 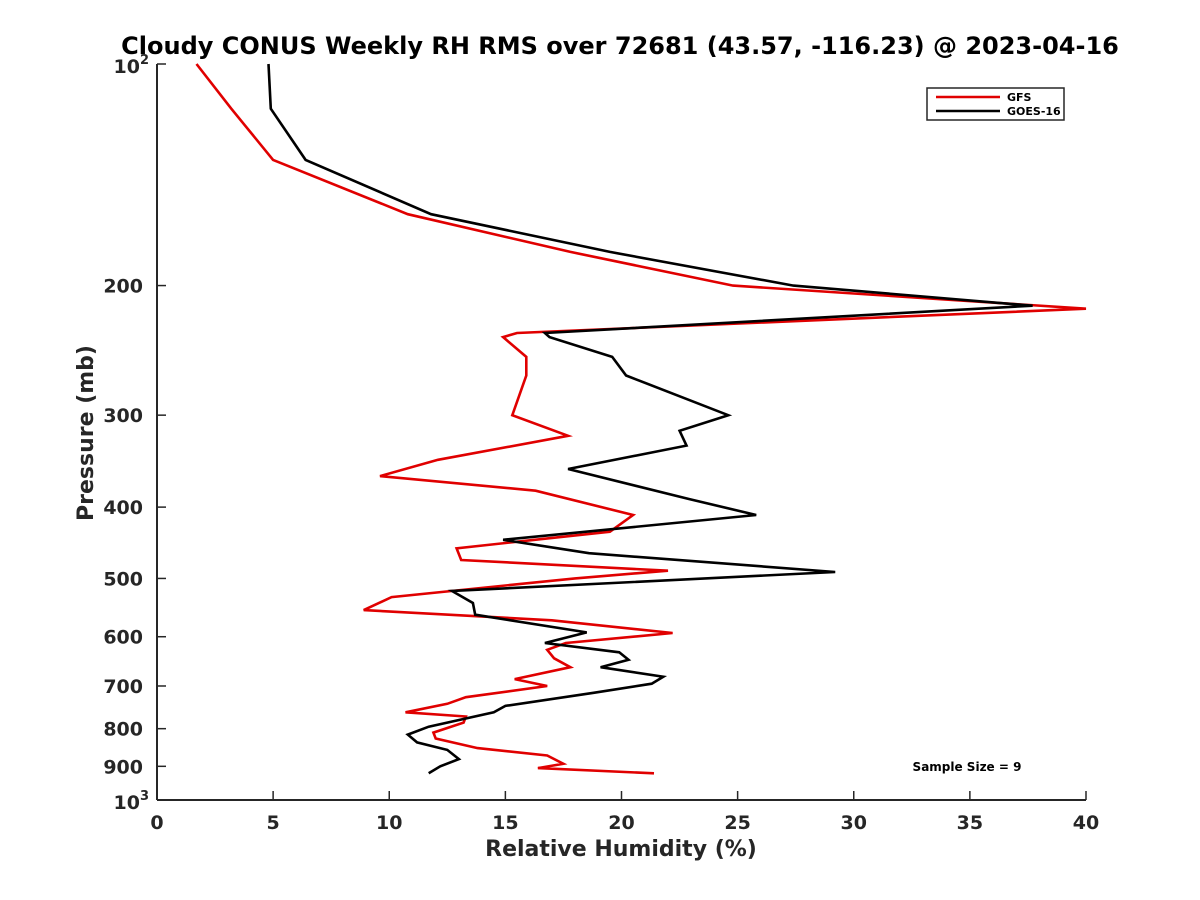 I want to click on y-tick-label: 10³, so click(x=132, y=801).